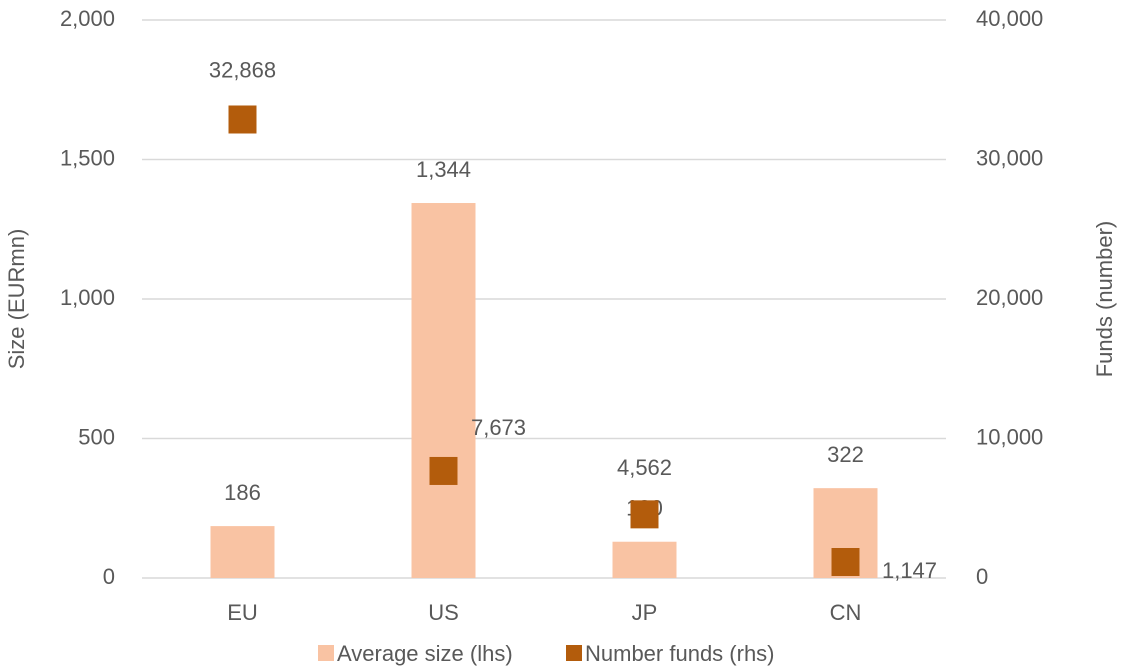  I want to click on y2-tick-label: 10,000, so click(1009, 436).